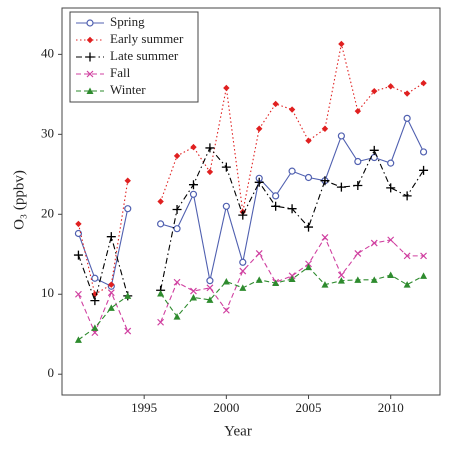 The image size is (450, 451). What do you see at coordinates (147, 38) in the screenshot?
I see `legend-label: Early summer` at bounding box center [147, 38].